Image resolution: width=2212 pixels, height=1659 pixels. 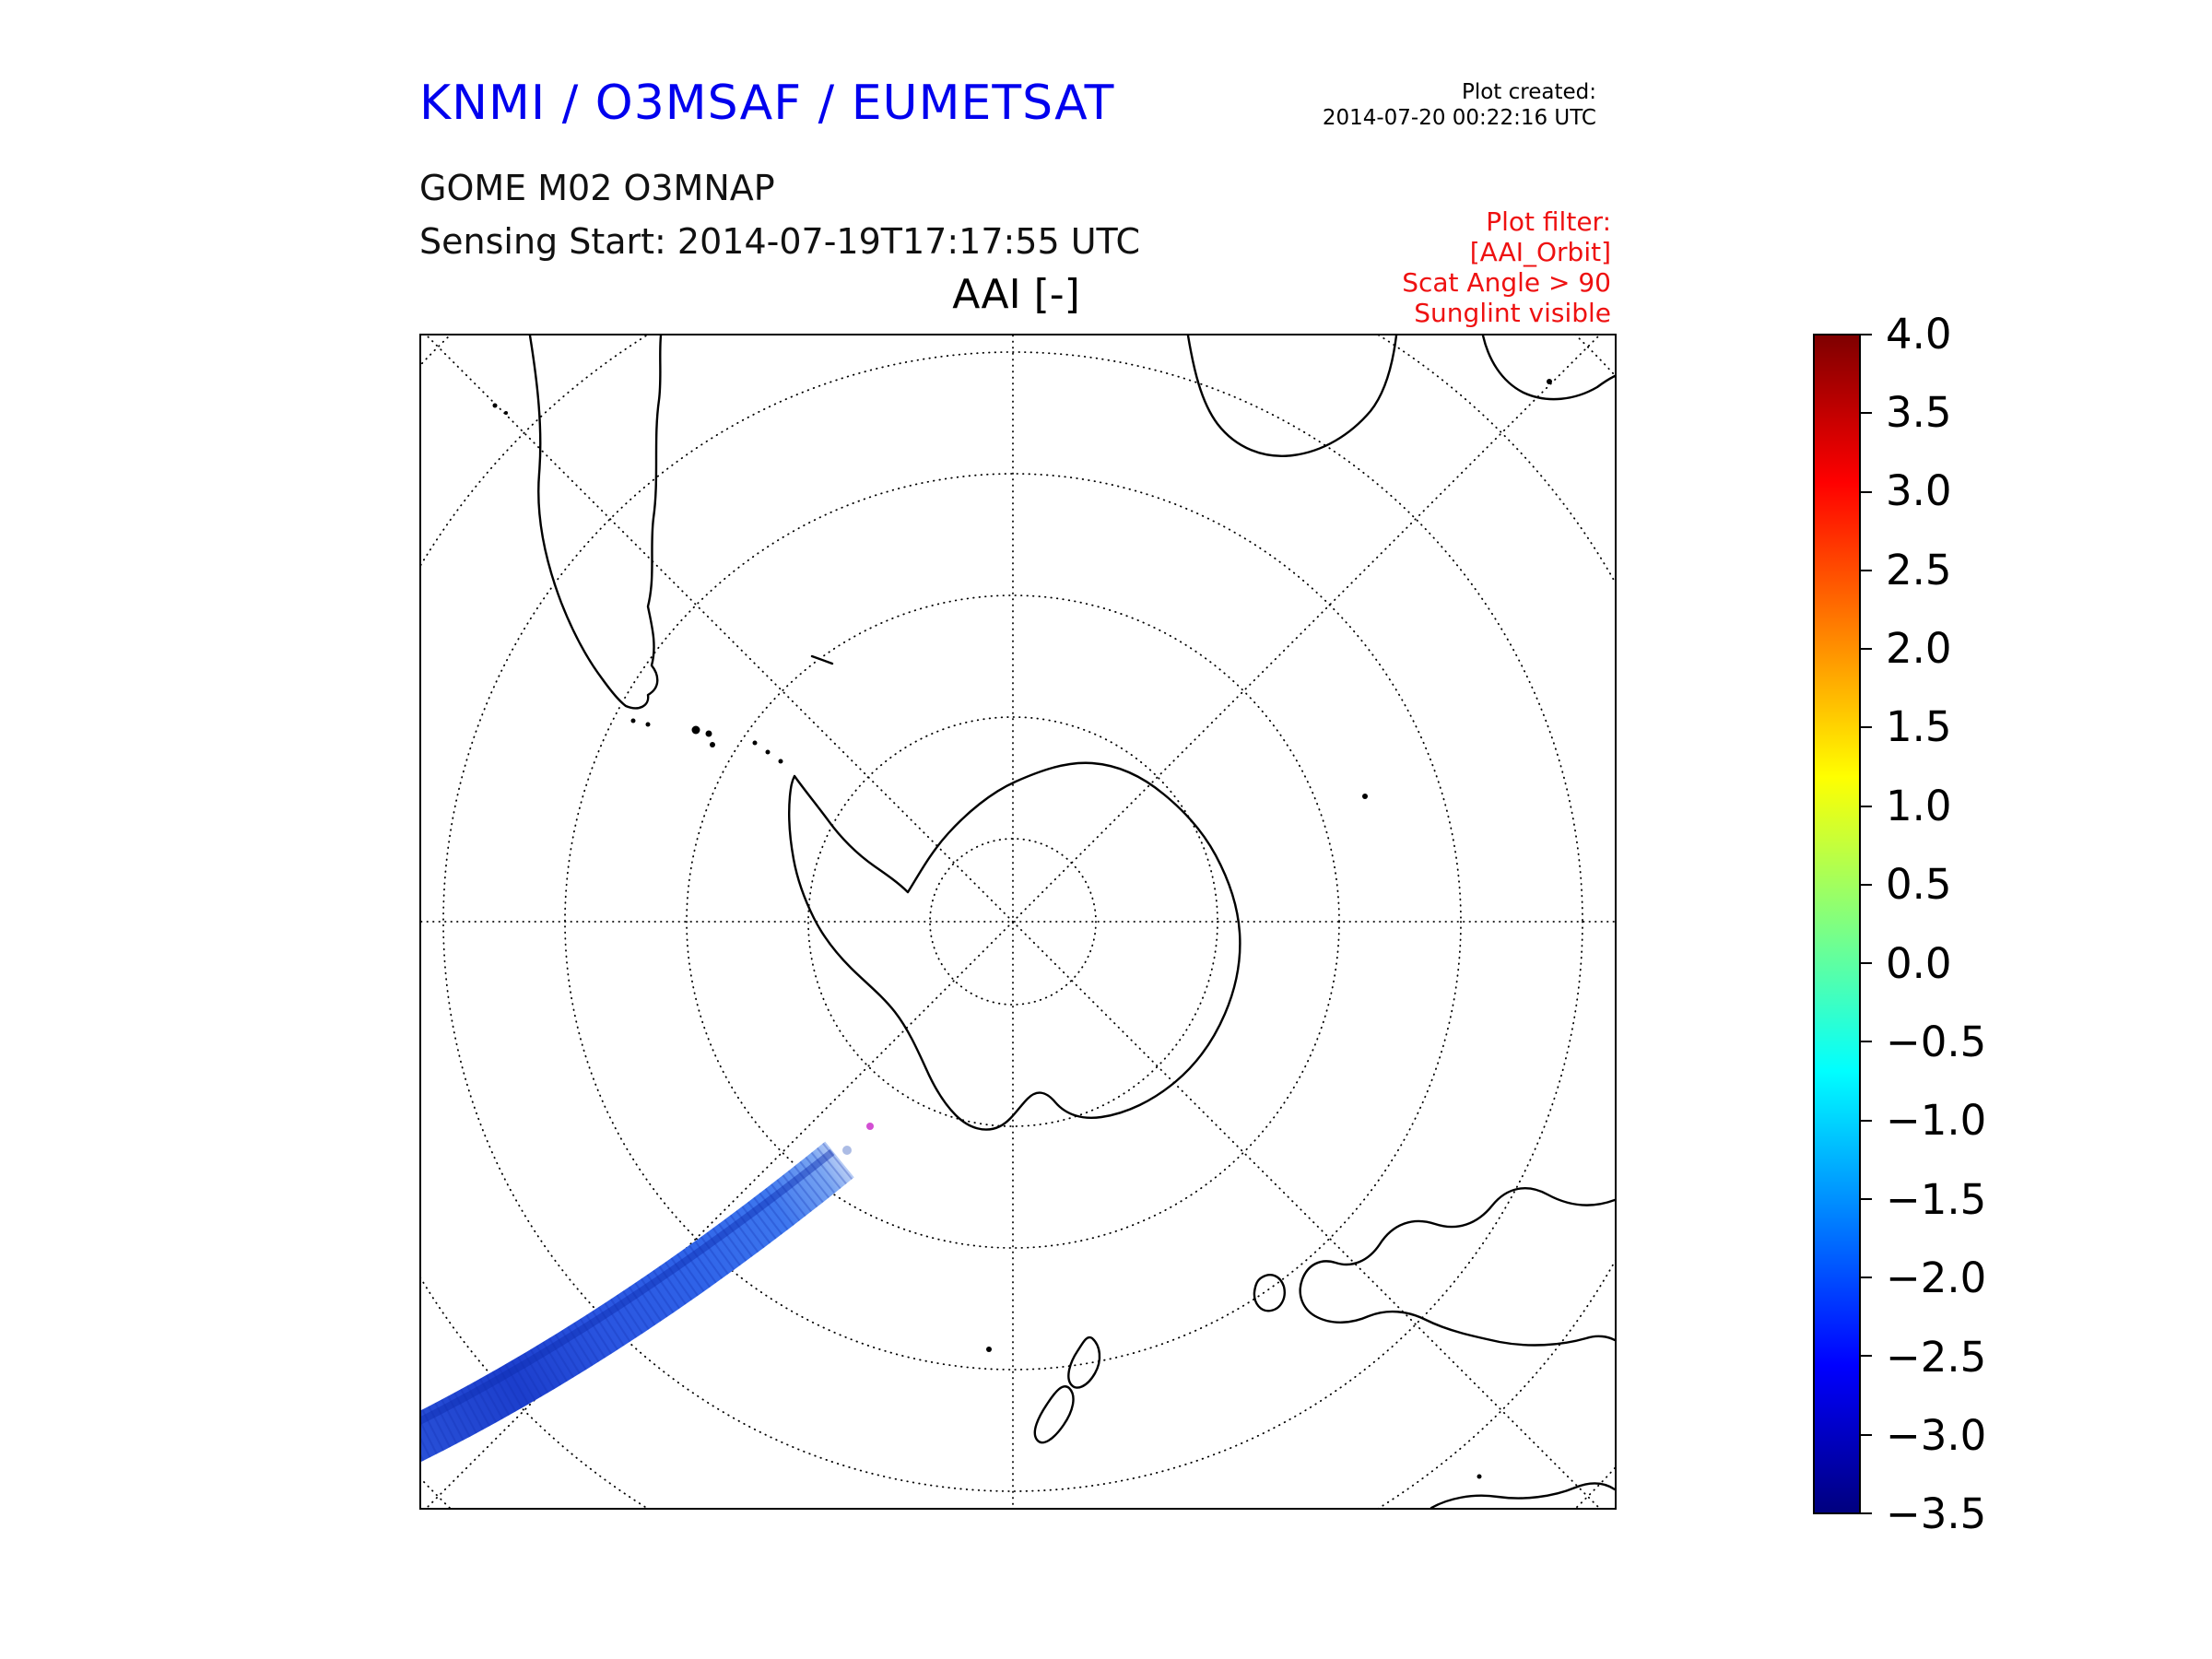 What do you see at coordinates (1506, 282) in the screenshot?
I see `plot-filter-line: Scat Angle > 90` at bounding box center [1506, 282].